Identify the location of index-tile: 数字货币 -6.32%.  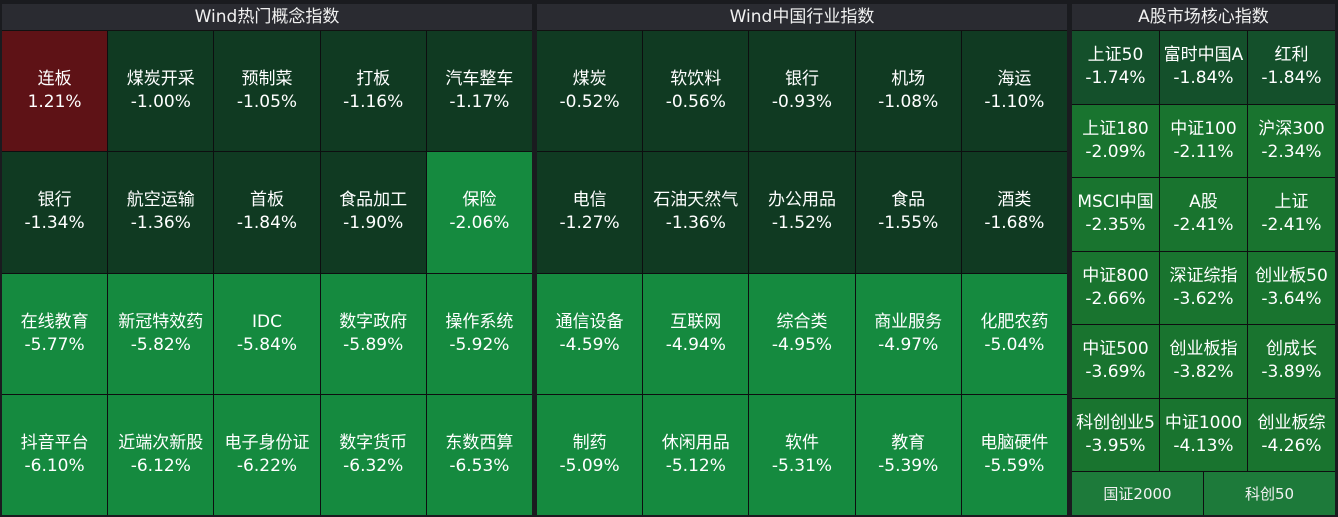
(373, 454).